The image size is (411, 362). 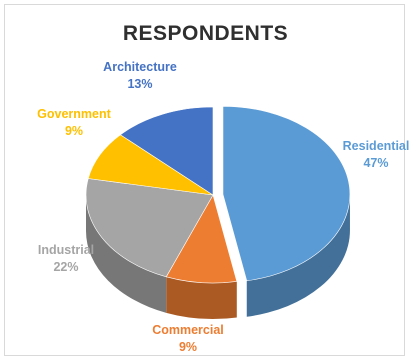 What do you see at coordinates (188, 330) in the screenshot?
I see `slice-label-commercial: Commercial` at bounding box center [188, 330].